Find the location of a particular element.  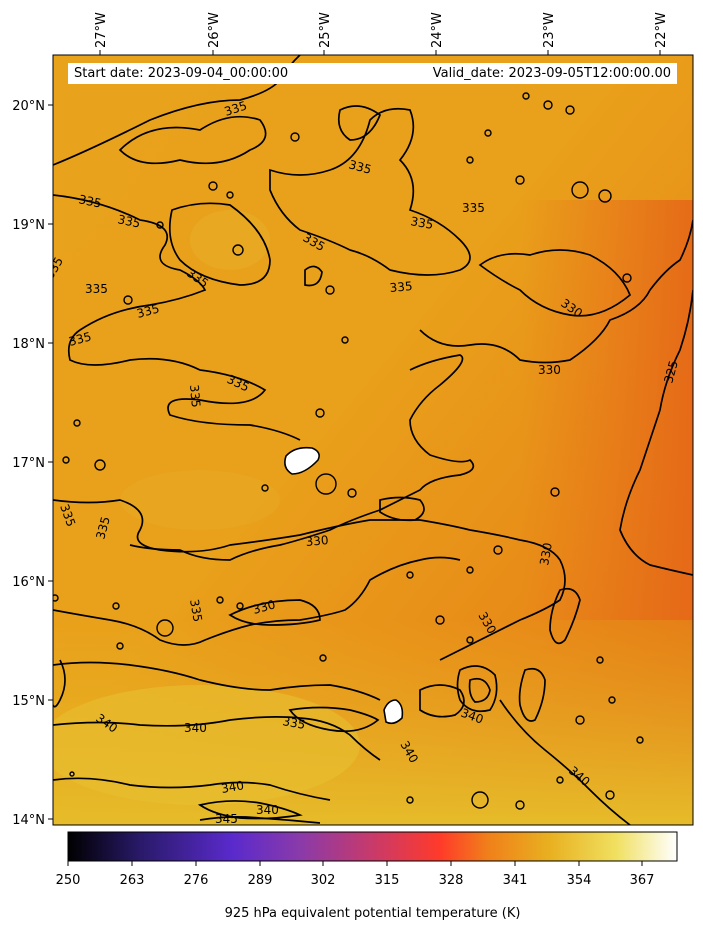

hotspot-15n is located at coordinates (393, 712).